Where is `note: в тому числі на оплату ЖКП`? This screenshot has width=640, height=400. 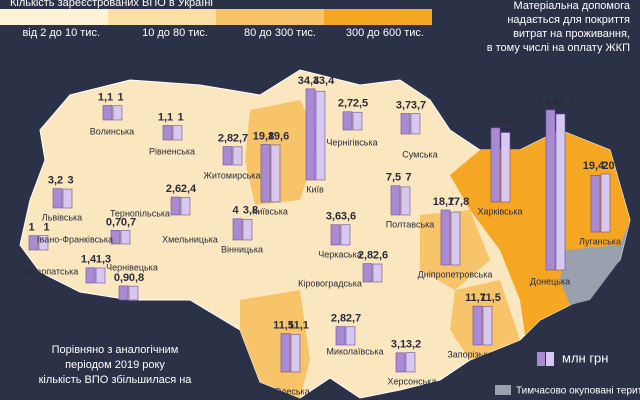
note: в тому числі на оплату ЖКП is located at coordinates (558, 48).